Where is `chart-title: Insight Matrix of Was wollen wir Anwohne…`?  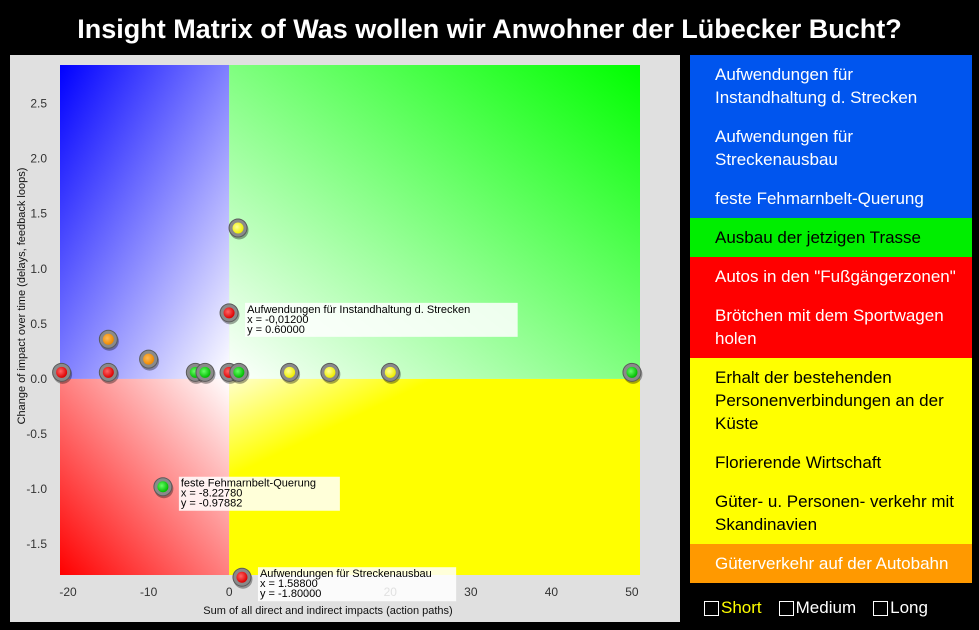
chart-title: Insight Matrix of Was wollen wir Anwohne… is located at coordinates (489, 29).